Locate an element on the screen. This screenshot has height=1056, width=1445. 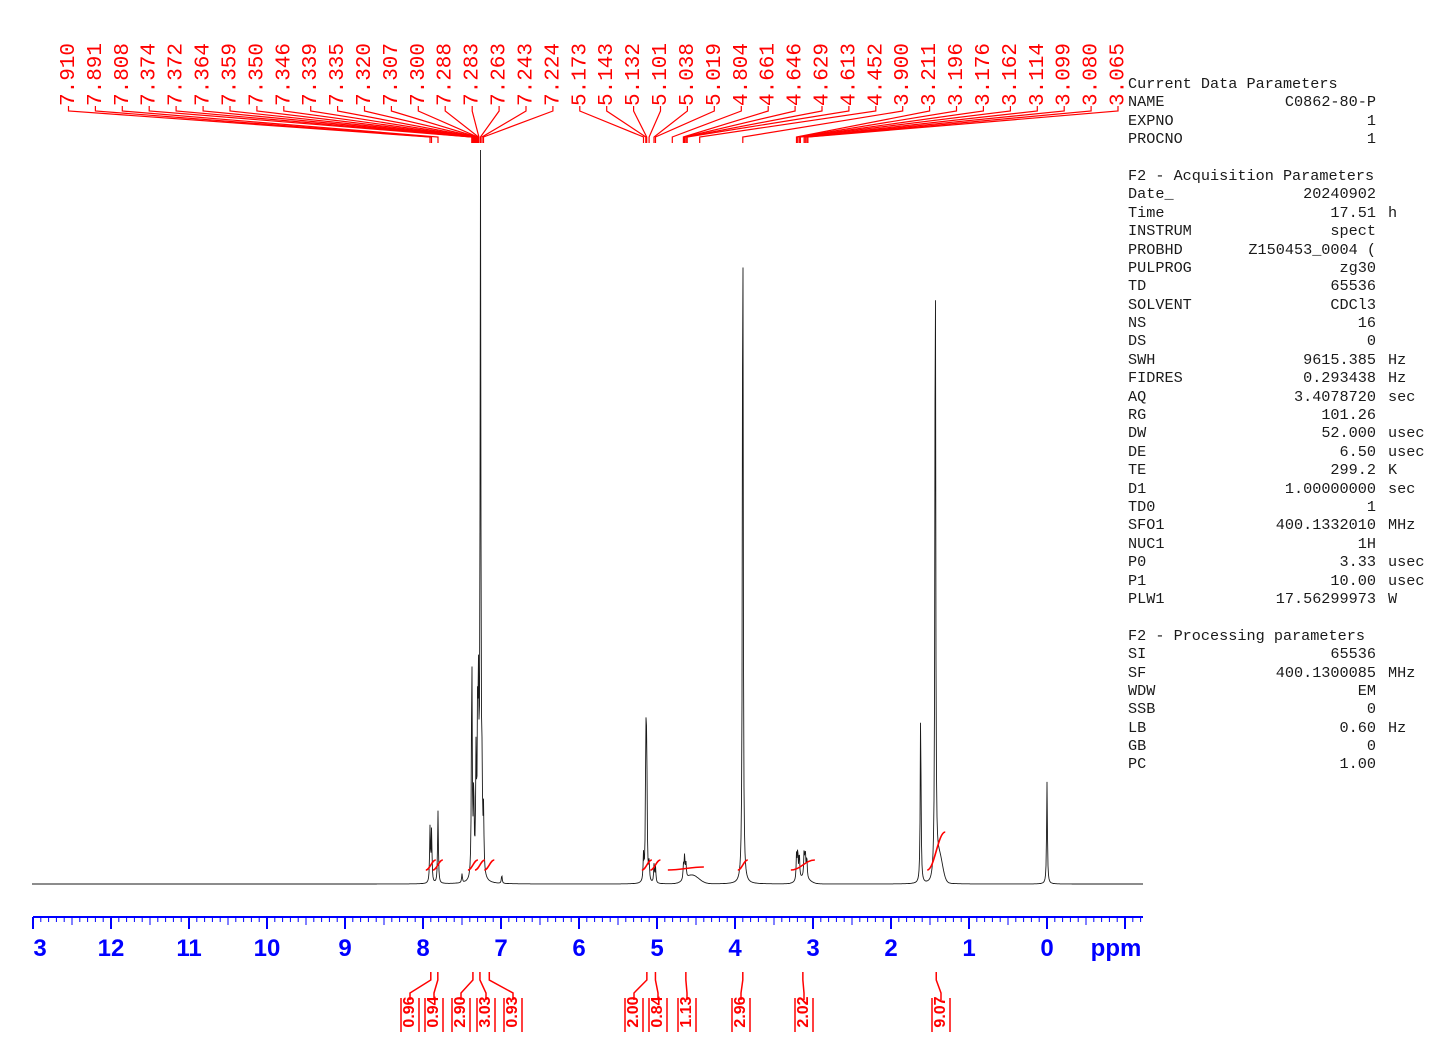
integral-label-2: 2.90 is located at coordinates (460, 1011).